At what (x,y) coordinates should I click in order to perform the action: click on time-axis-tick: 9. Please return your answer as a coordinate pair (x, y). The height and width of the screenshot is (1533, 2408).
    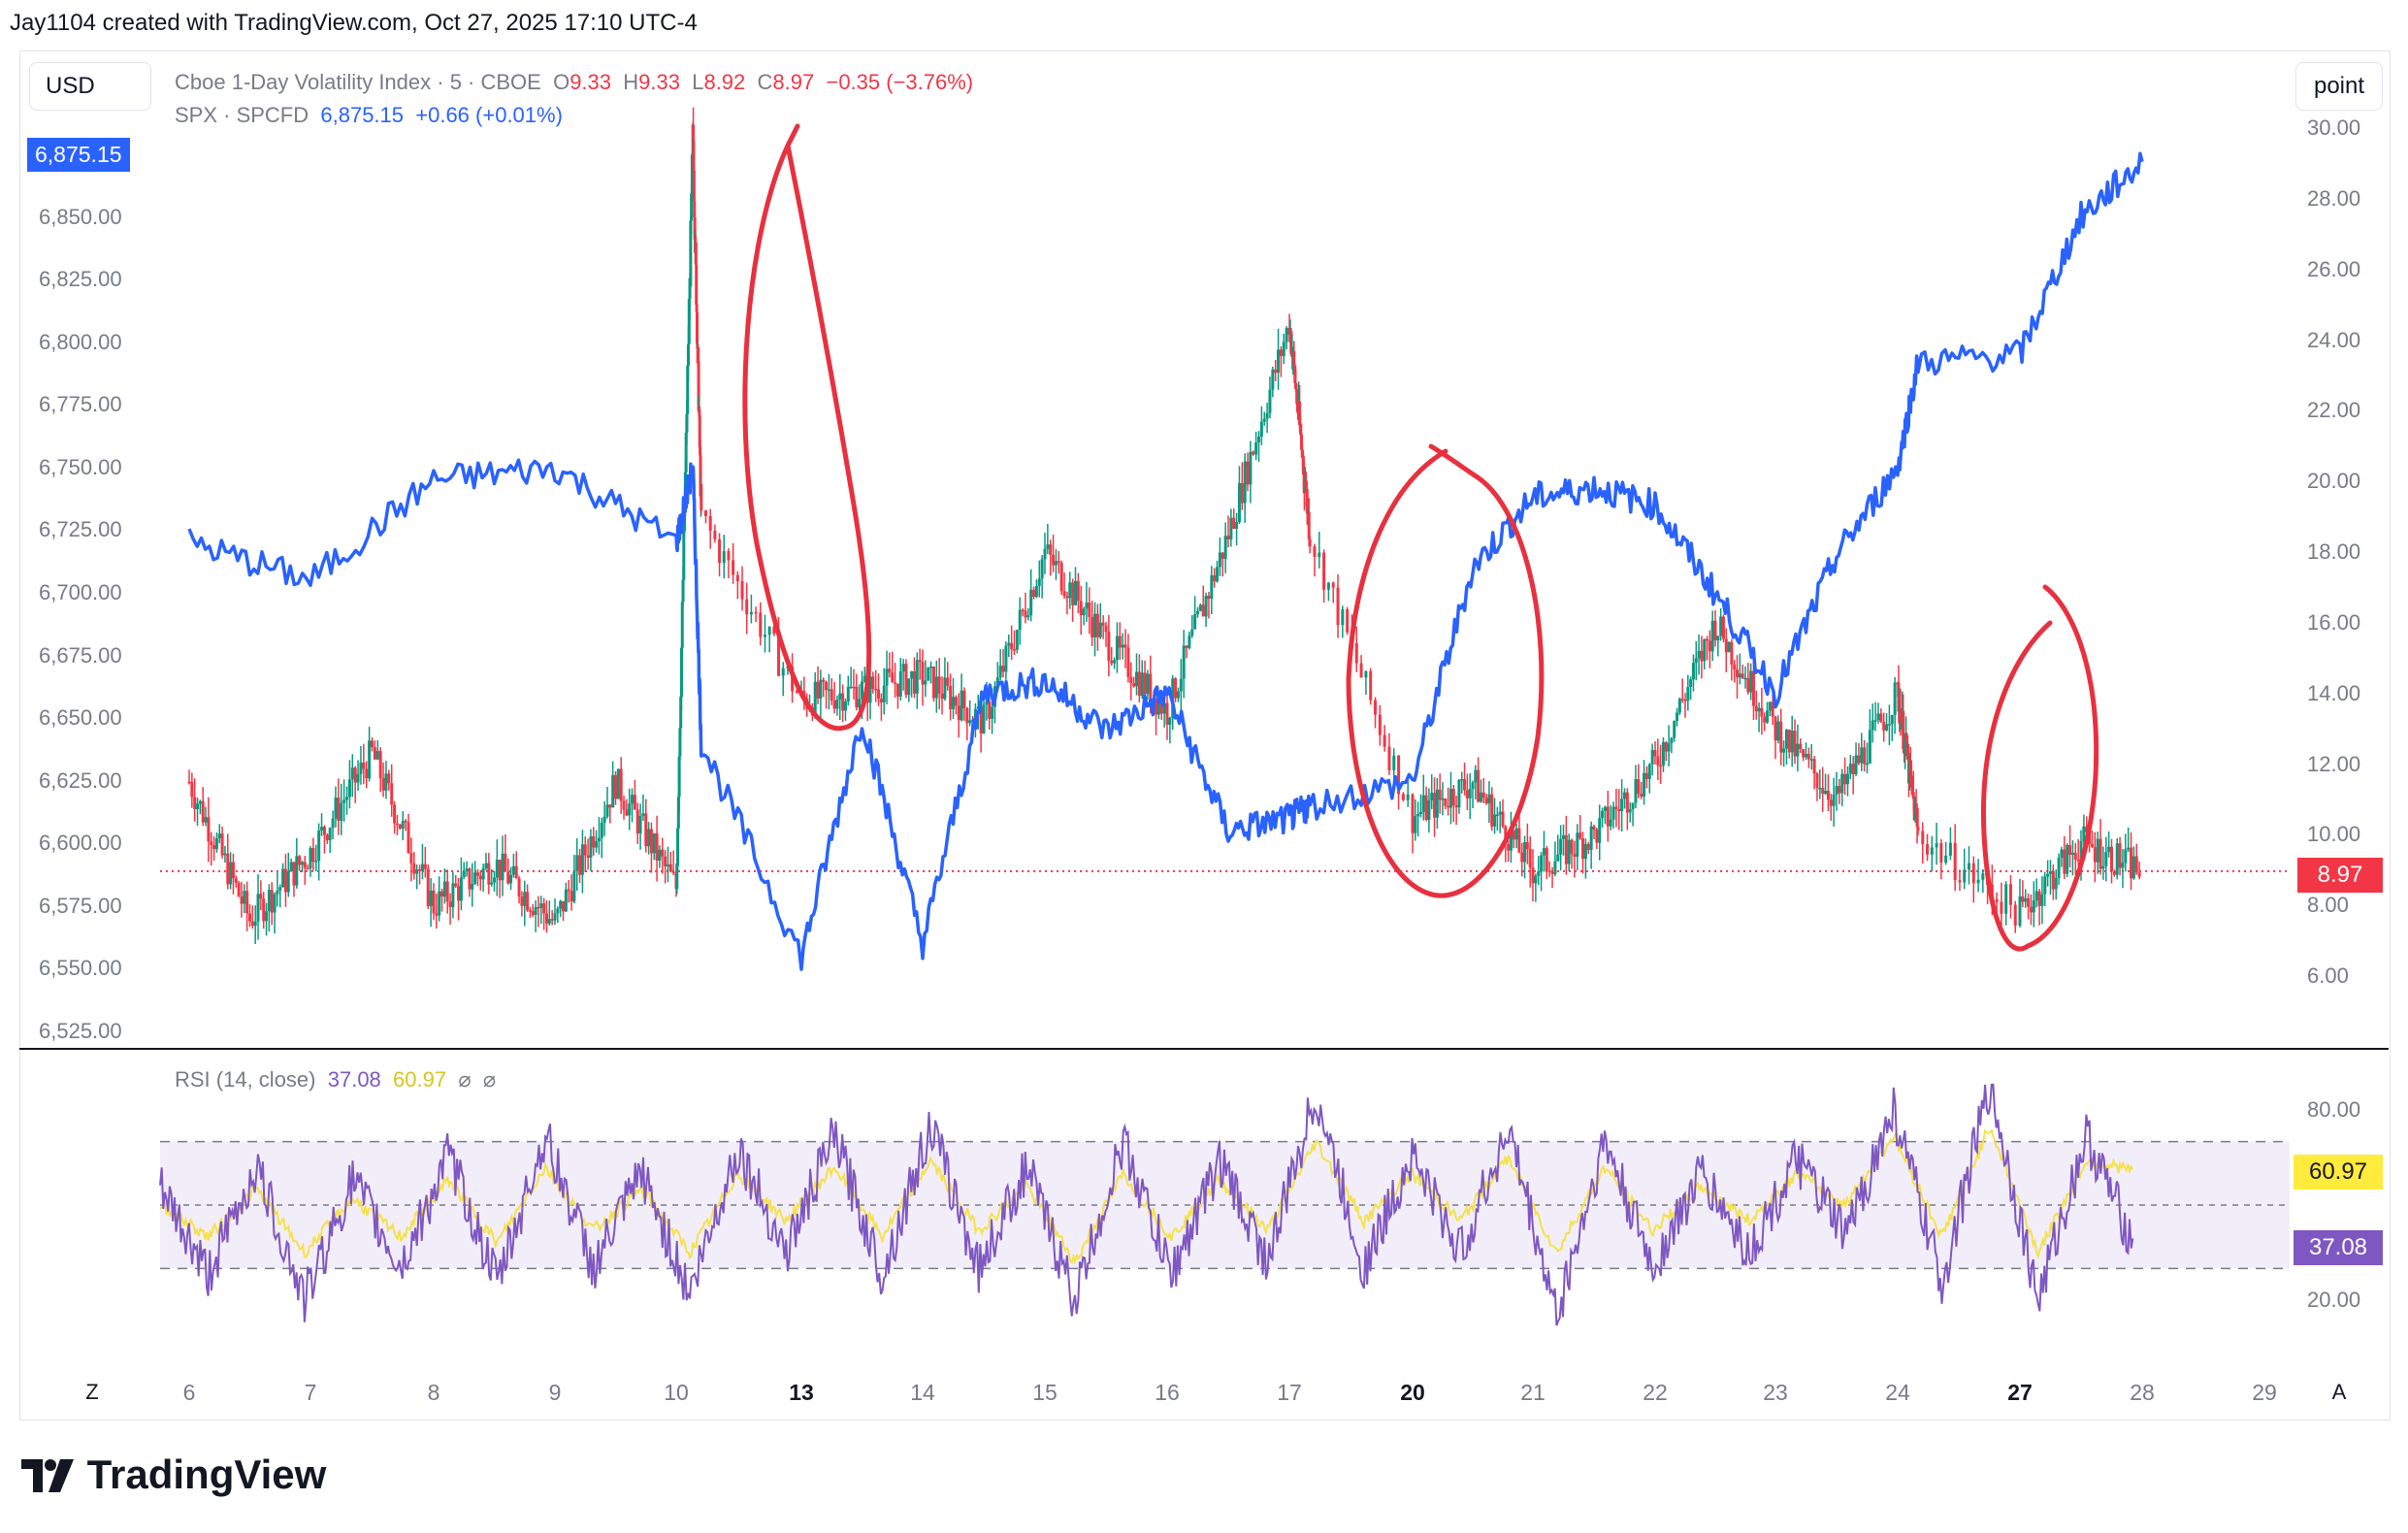
    Looking at the image, I should click on (555, 1392).